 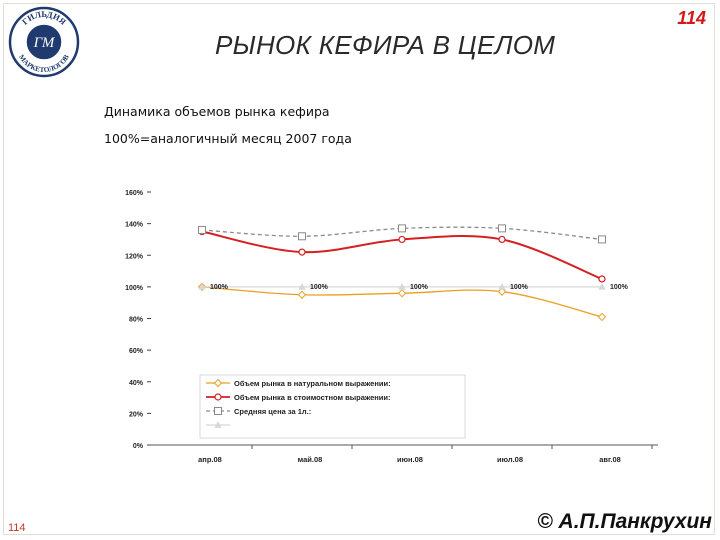 I want to click on legend-label: Объем рынка в натуральном выражении:, so click(x=312, y=383).